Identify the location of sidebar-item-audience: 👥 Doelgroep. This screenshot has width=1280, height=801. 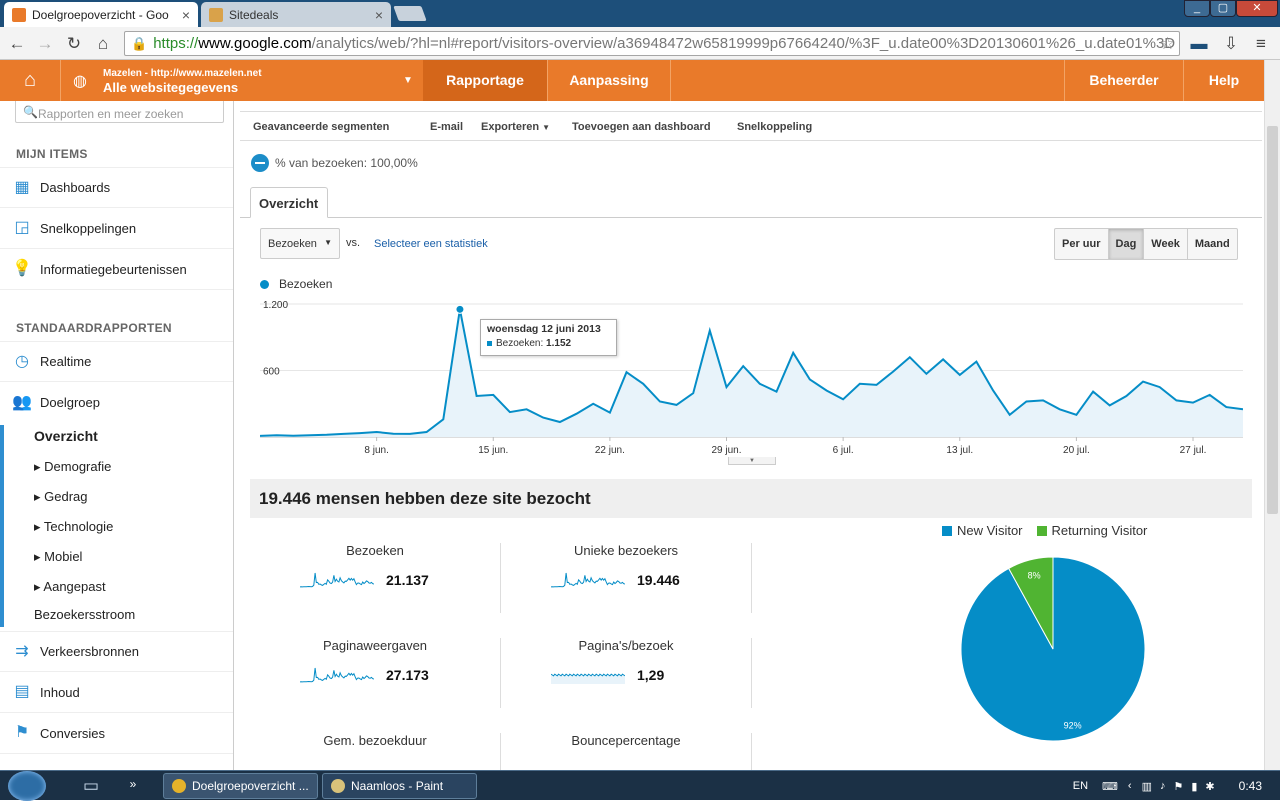
(116, 402).